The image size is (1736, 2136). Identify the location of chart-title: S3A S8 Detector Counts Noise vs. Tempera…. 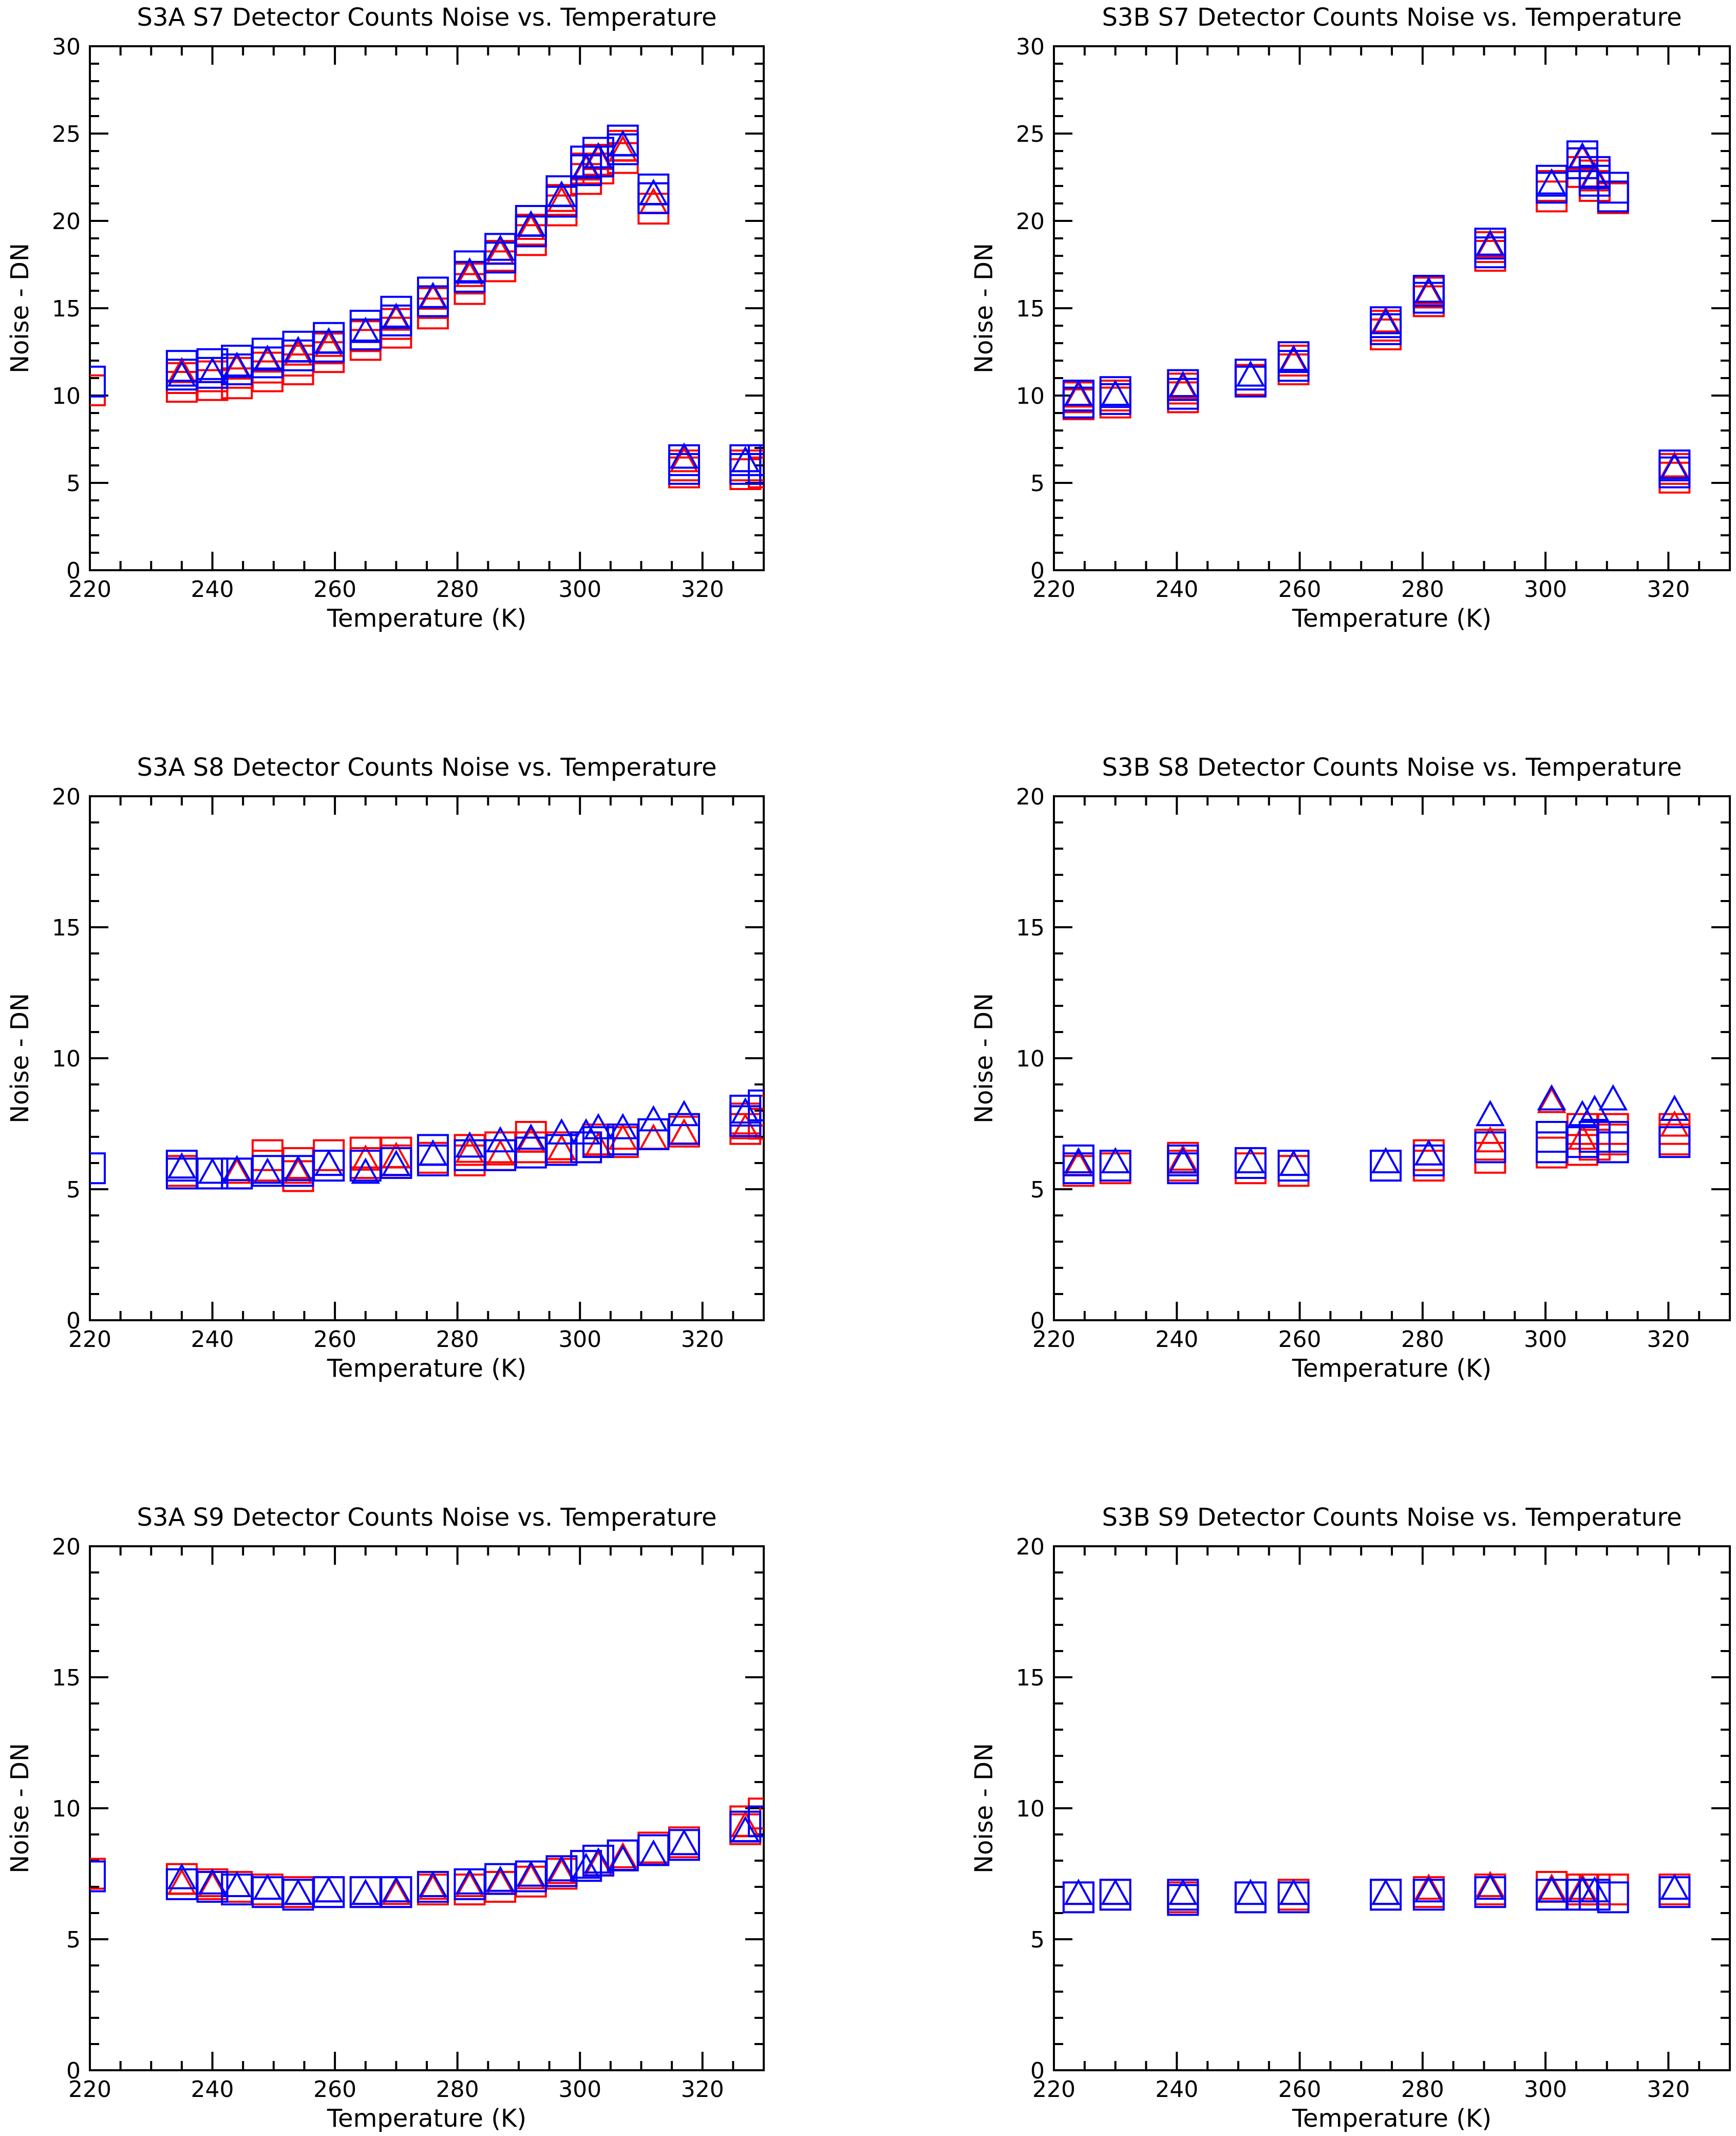
(427, 767).